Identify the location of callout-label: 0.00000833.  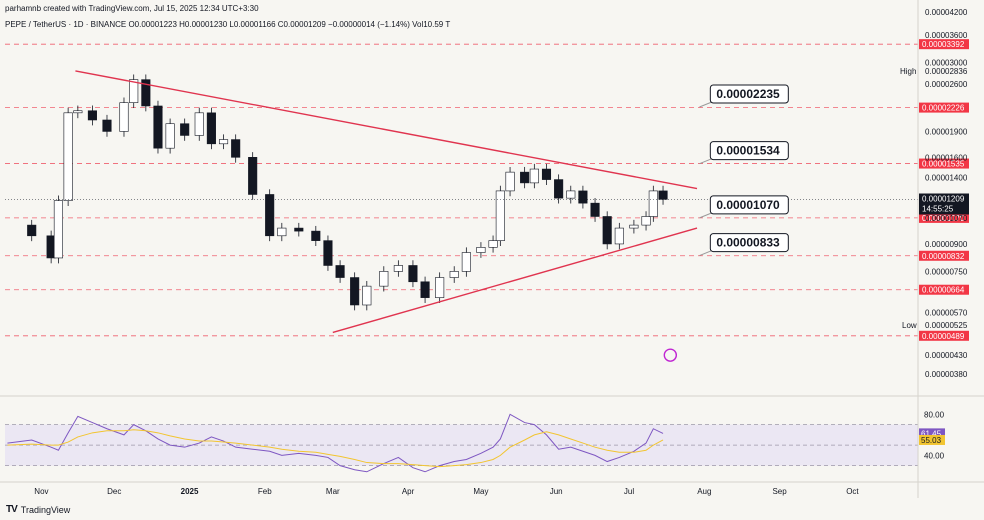
(748, 243).